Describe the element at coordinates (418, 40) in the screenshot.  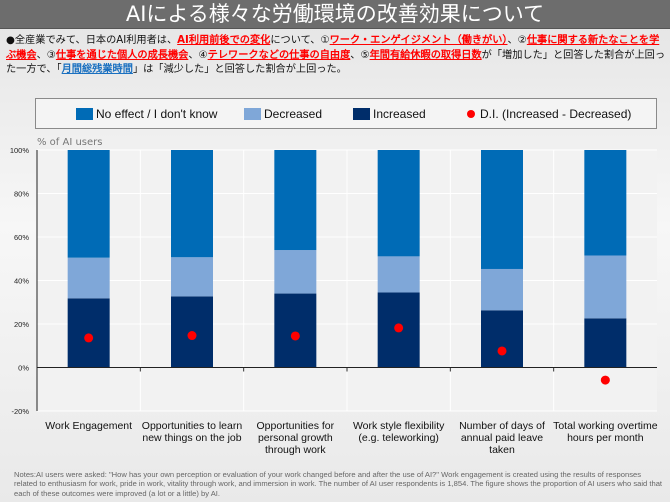
I see `highlight-text: ワーク・エンゲイジメント（働きがい）` at that location.